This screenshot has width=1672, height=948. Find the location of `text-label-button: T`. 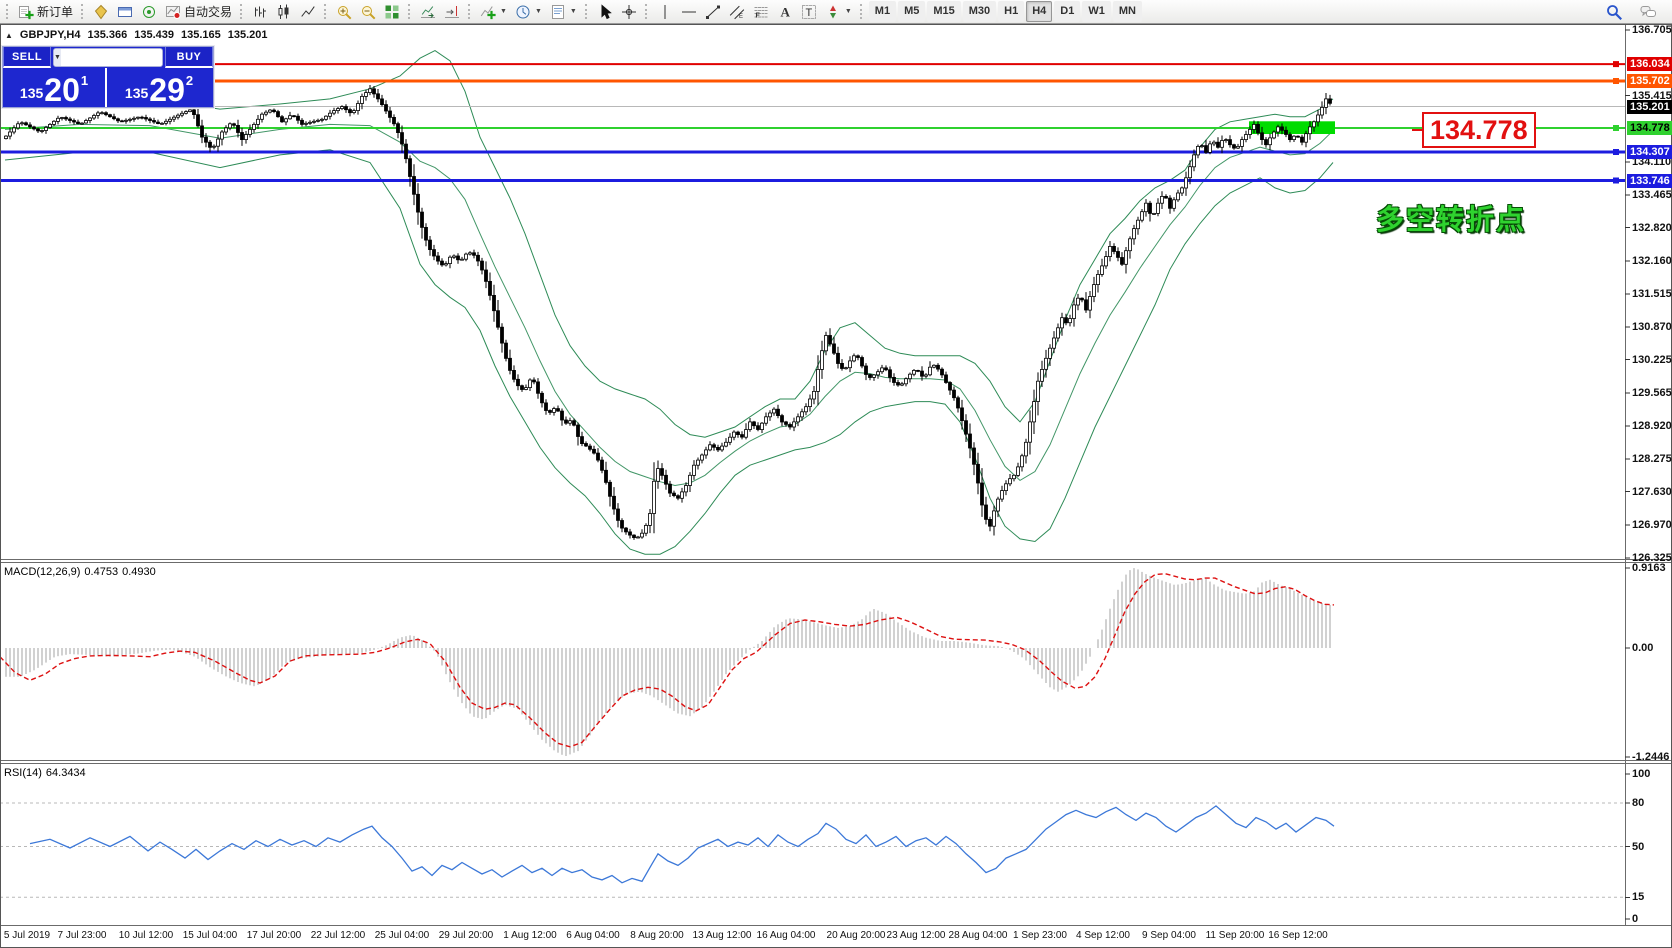

text-label-button: T is located at coordinates (809, 12).